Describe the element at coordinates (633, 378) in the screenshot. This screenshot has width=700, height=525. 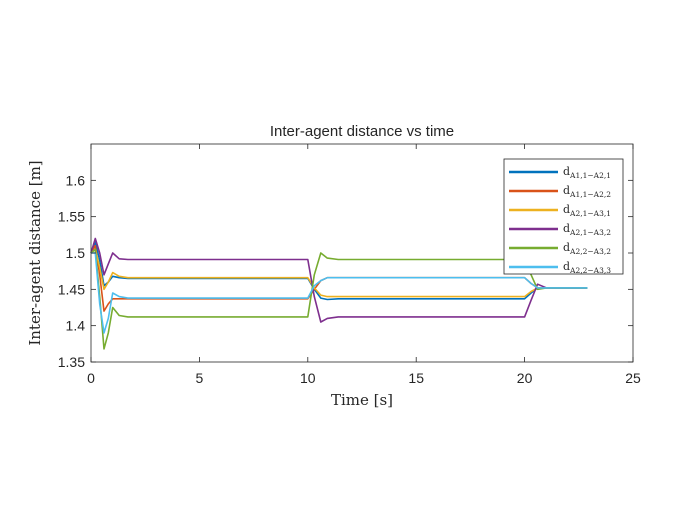
I see `x-tick-label: 25` at that location.